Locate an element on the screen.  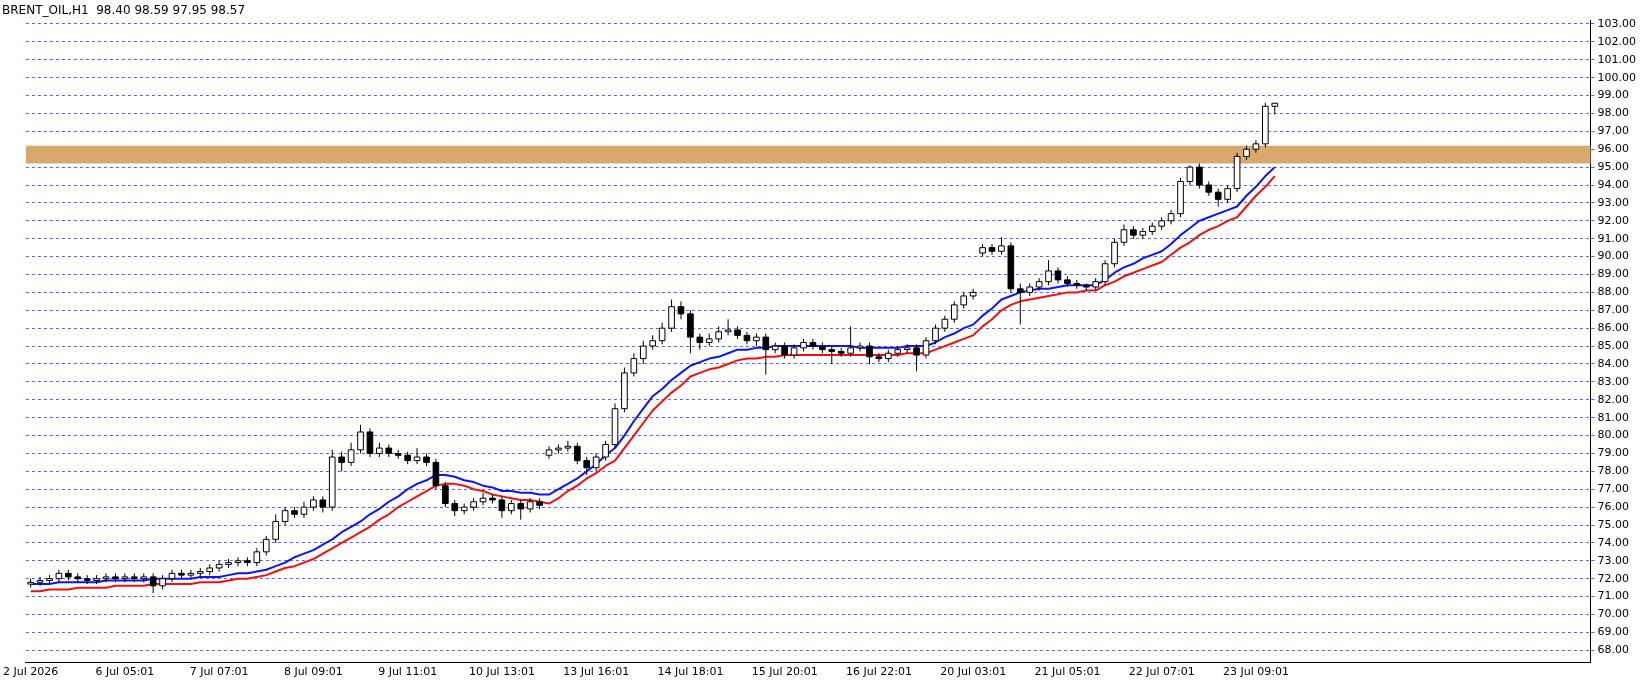
x-tick-label: 22 Jul 07:01 is located at coordinates (1161, 672).